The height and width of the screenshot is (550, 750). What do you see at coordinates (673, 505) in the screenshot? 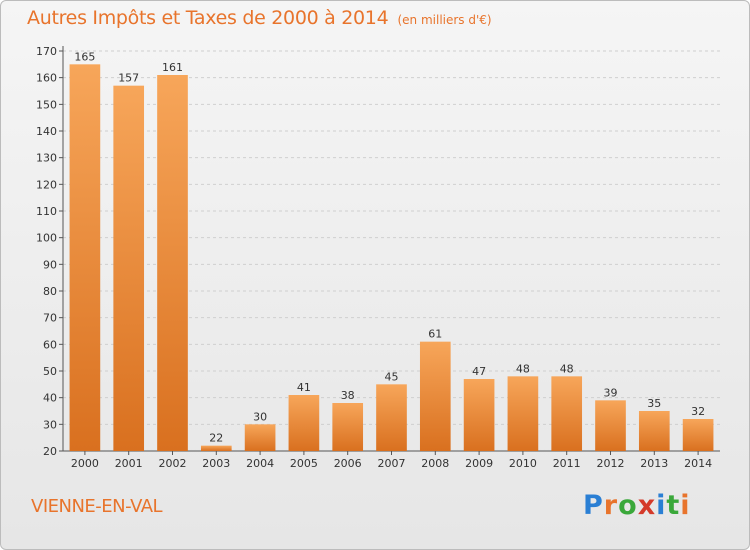
I see `logo-letter: t` at bounding box center [673, 505].